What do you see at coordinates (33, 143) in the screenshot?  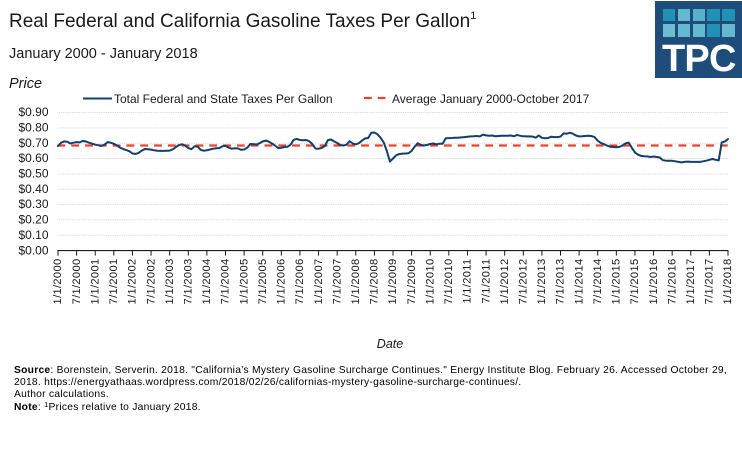 I see `svg-text: $0.70` at bounding box center [33, 143].